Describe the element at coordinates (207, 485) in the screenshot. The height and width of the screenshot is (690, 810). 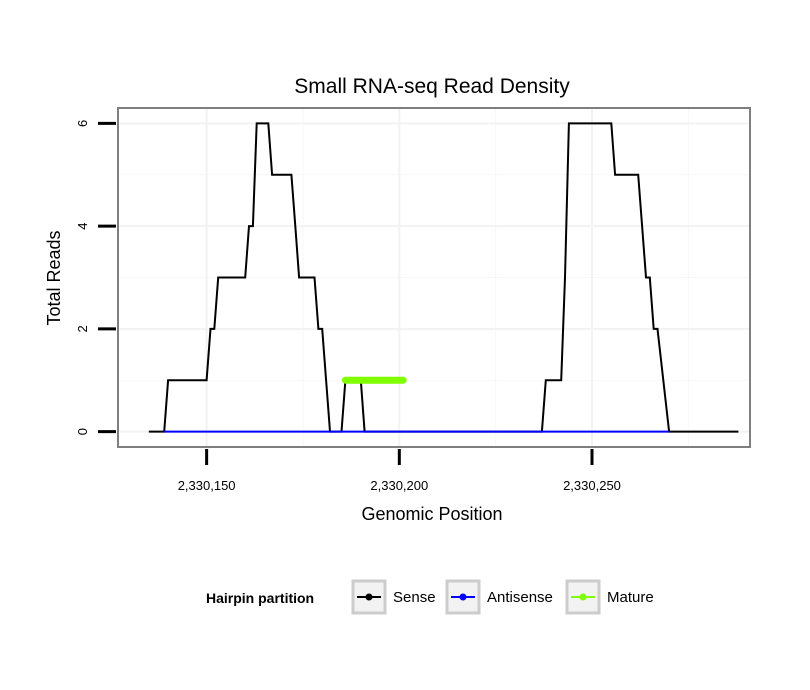
I see `x-tick-label: 2,330,150` at that location.